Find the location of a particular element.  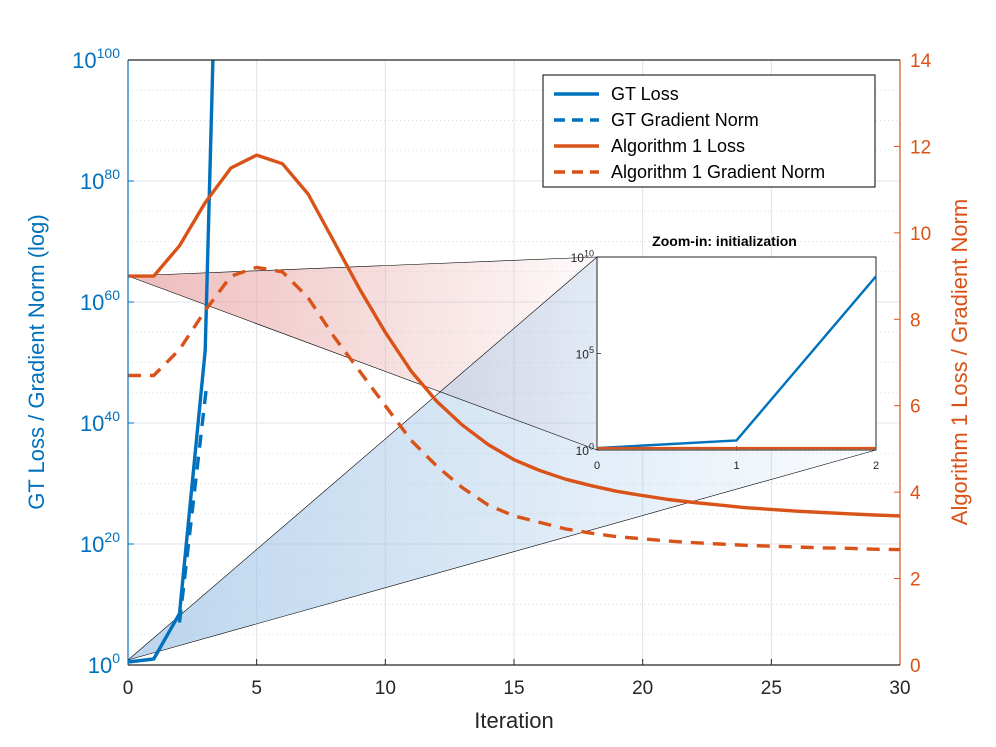

x-axis-label: Iteration is located at coordinates (514, 720).